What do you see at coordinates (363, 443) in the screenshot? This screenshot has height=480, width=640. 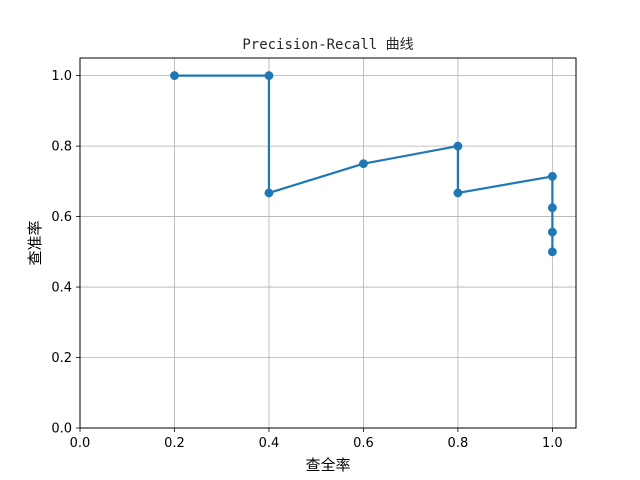 I see `x-tick-label: 0.6` at bounding box center [363, 443].